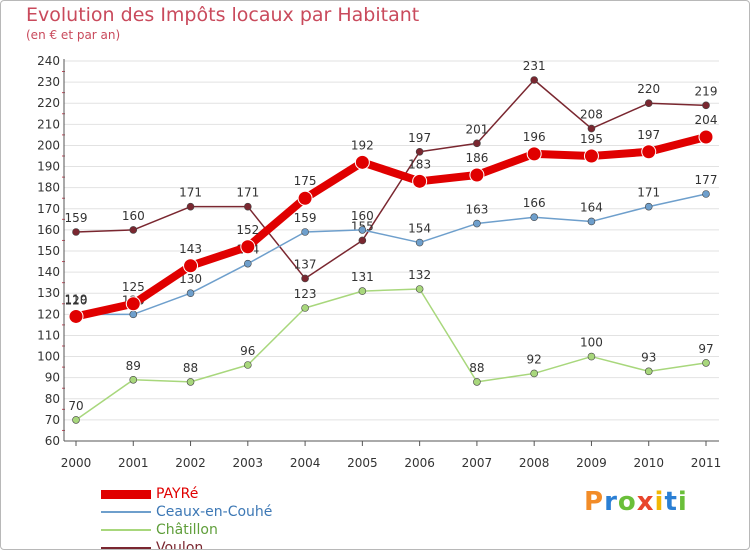 The height and width of the screenshot is (550, 750). What do you see at coordinates (706, 463) in the screenshot?
I see `x-tick-label: 2011` at bounding box center [706, 463].